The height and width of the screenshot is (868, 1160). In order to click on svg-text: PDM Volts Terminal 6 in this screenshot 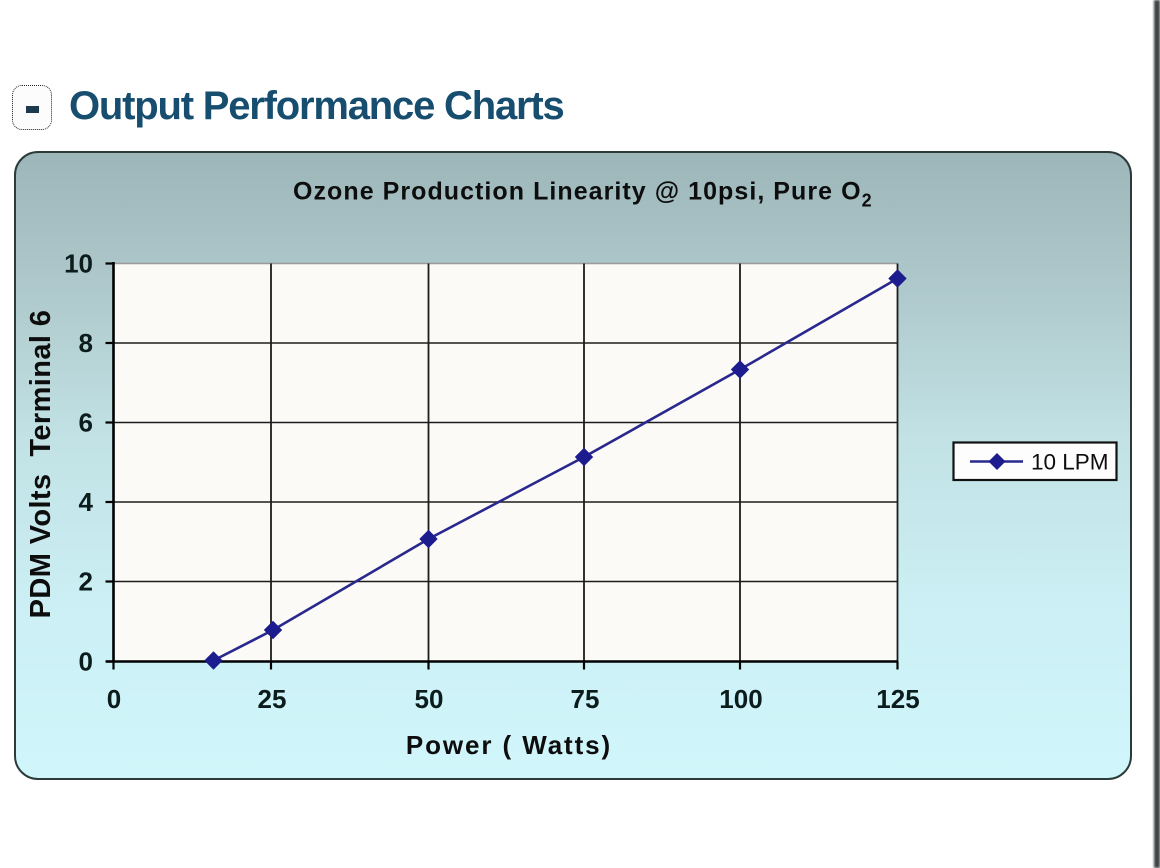, I will do `click(41, 464)`.